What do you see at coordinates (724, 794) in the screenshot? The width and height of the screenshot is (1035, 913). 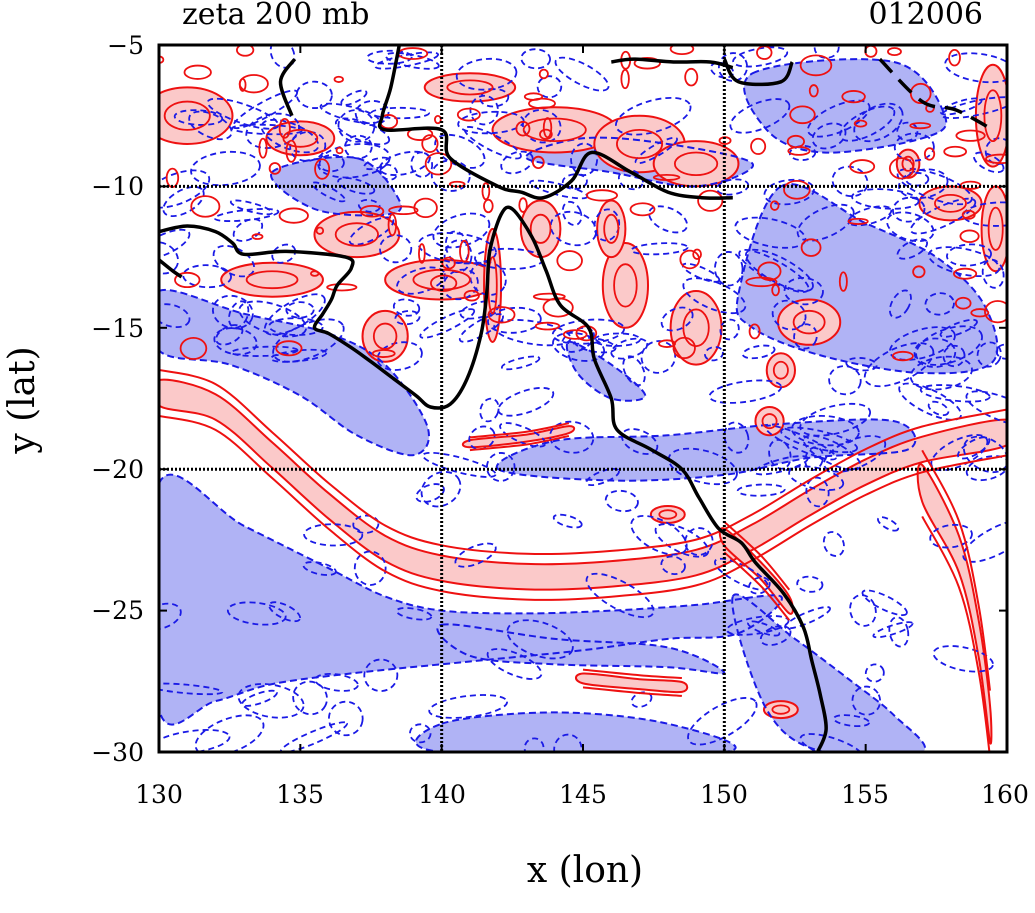 I see `x-tick-label: 150` at bounding box center [724, 794].